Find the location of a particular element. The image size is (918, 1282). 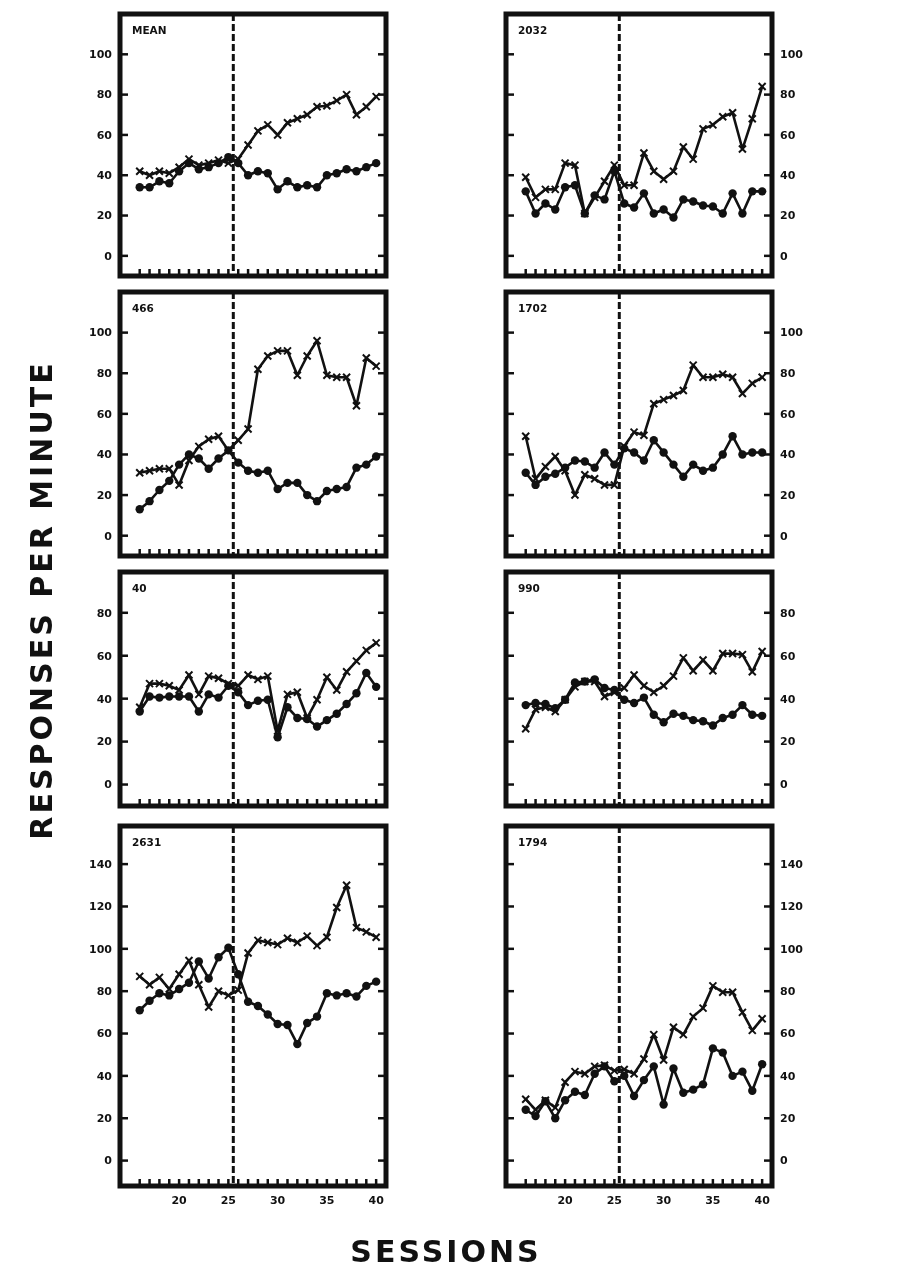

text: 40 is located at coordinates (139, 588).